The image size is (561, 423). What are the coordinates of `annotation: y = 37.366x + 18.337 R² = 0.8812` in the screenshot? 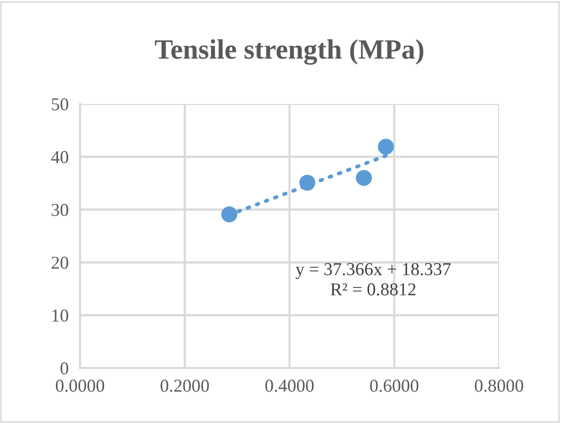 It's located at (373, 279).